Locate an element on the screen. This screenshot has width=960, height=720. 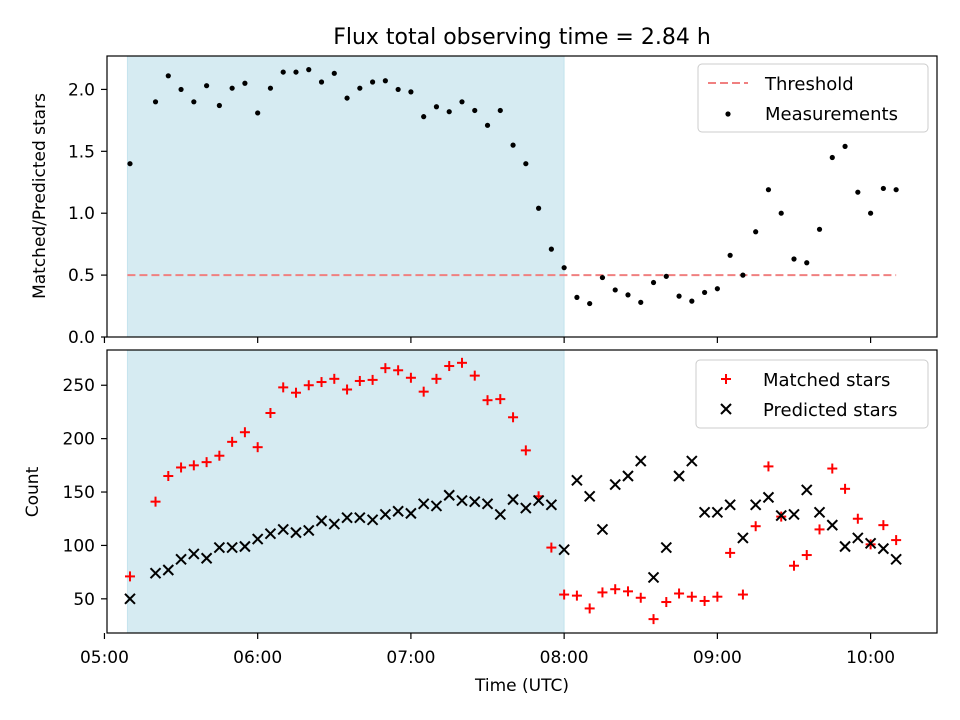
predicted-stars-legend-swatch is located at coordinates (726, 409).